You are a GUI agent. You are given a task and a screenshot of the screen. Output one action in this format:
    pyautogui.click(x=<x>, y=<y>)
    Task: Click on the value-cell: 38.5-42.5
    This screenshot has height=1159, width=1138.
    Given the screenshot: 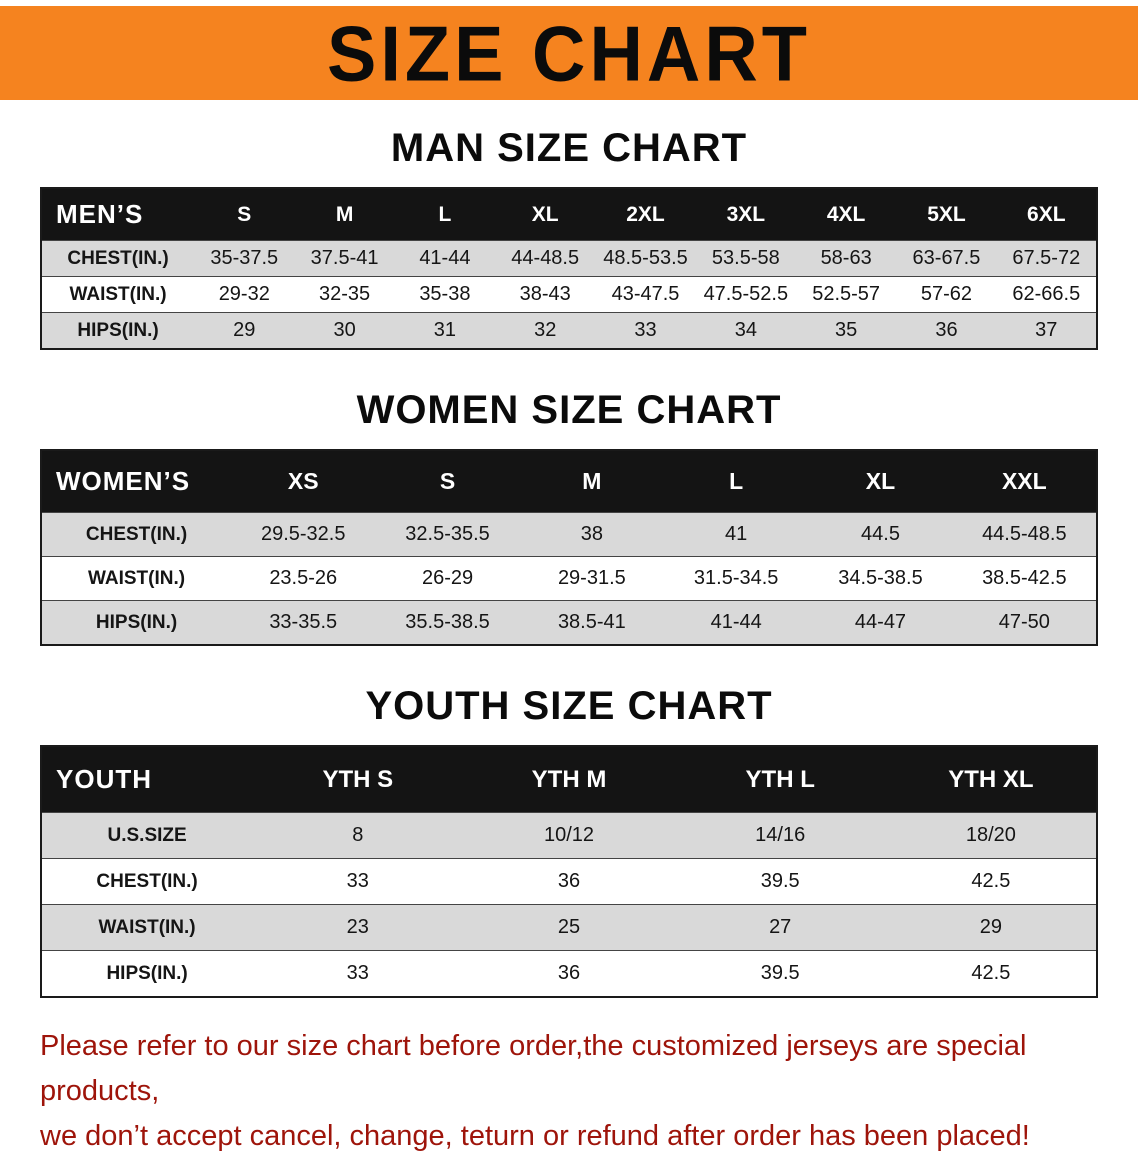 What is the action you would take?
    pyautogui.click(x=1024, y=578)
    